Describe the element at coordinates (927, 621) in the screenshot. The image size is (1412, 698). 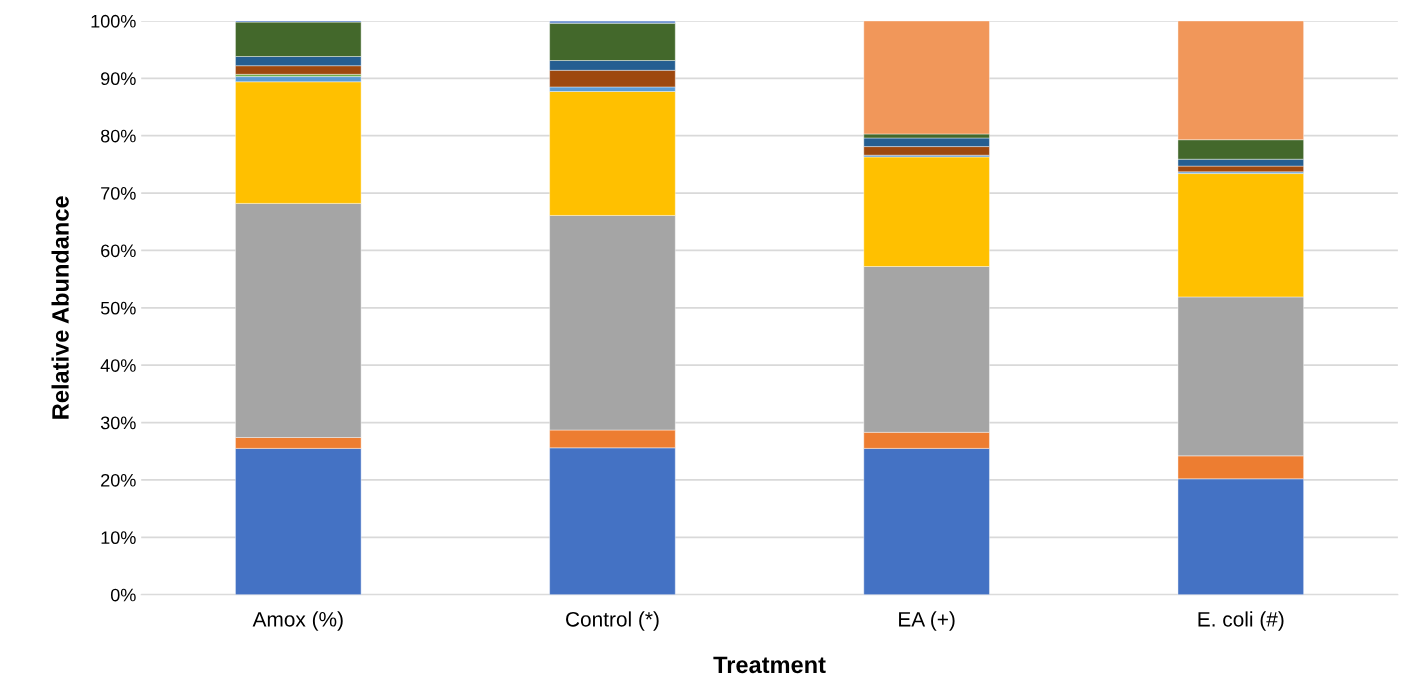
I see `x-tick-label: EA (+)` at that location.